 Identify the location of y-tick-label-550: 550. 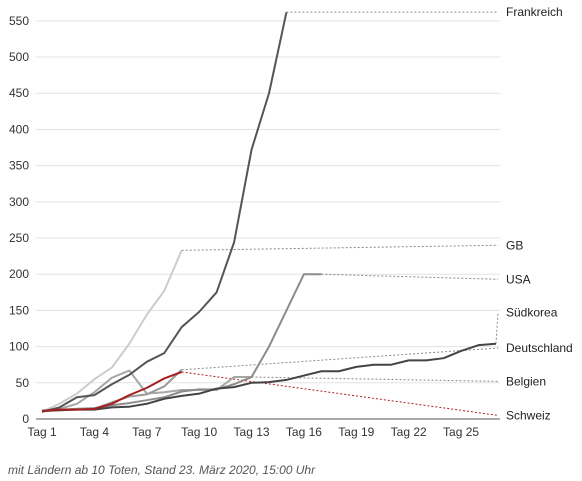
(19, 21).